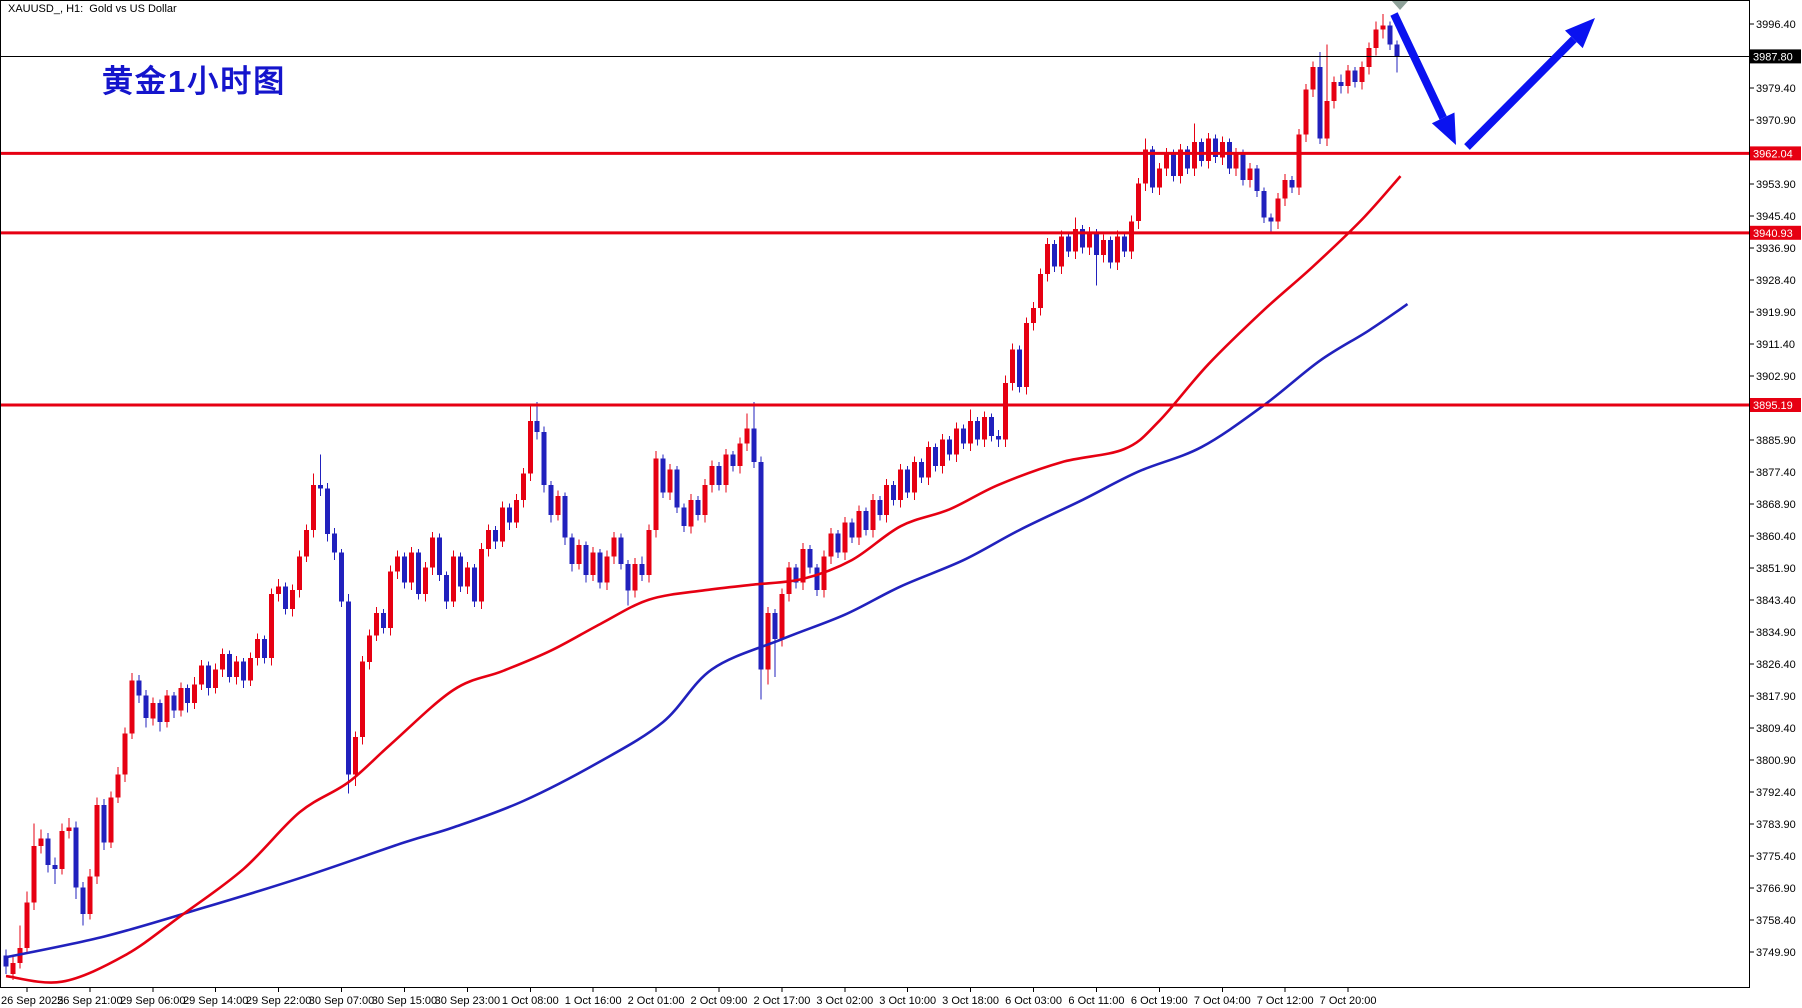 This screenshot has height=1008, width=1802. What do you see at coordinates (1159, 1001) in the screenshot?
I see `svg-text: 6 Oct 19:00` at bounding box center [1159, 1001].